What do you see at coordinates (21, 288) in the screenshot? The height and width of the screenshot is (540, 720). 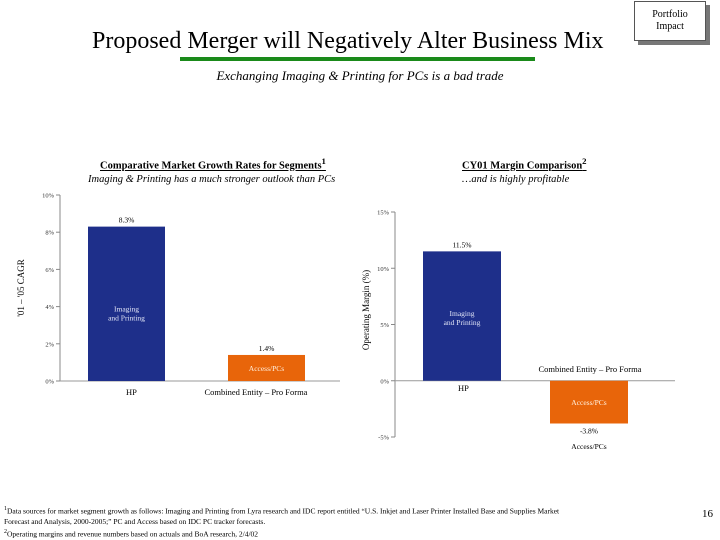 I see `chart1-y-axis-label: '01 – '05 CAGR` at bounding box center [21, 288].